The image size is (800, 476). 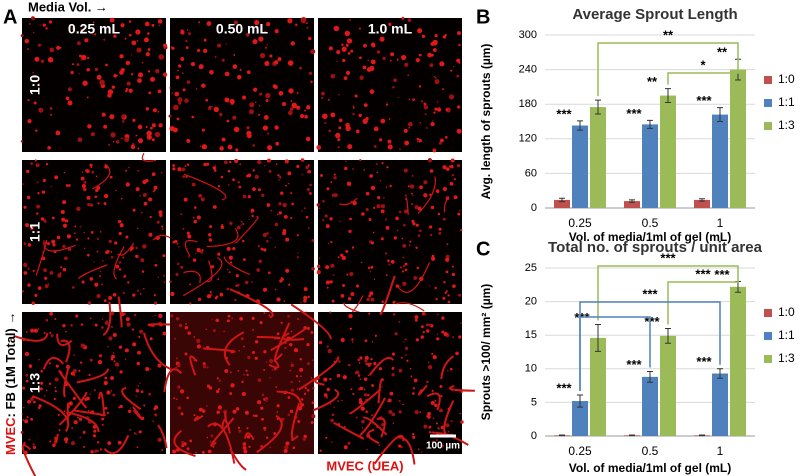 What do you see at coordinates (531, 173) in the screenshot?
I see `y-tick-label: 60` at bounding box center [531, 173].